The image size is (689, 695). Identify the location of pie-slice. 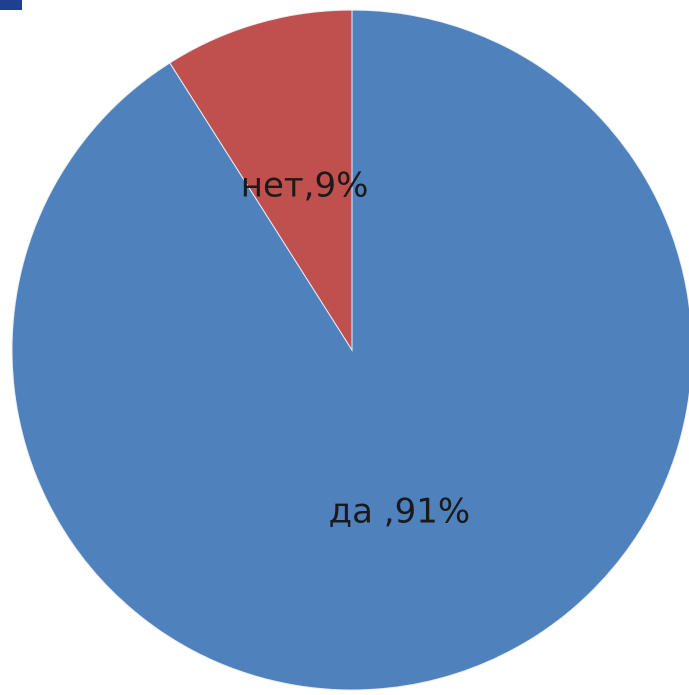
(261, 180).